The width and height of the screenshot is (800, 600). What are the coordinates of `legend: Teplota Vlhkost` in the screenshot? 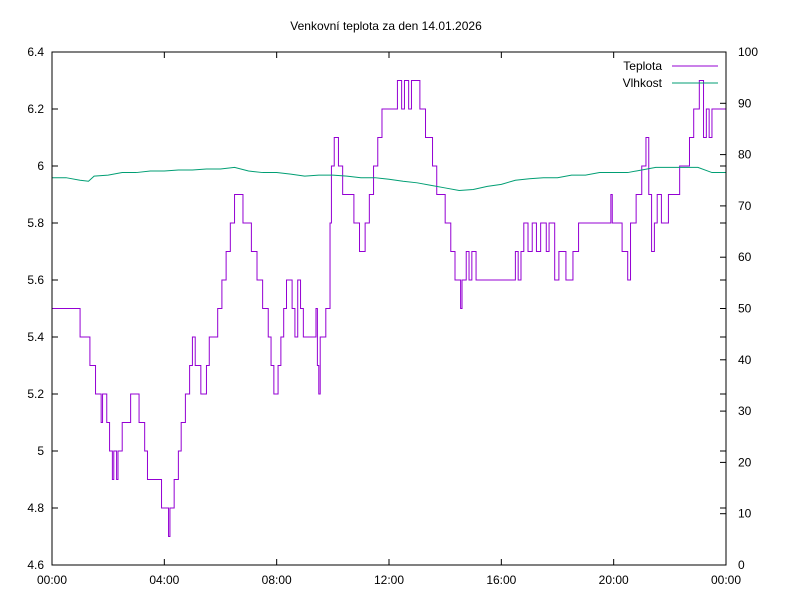 It's located at (670, 74).